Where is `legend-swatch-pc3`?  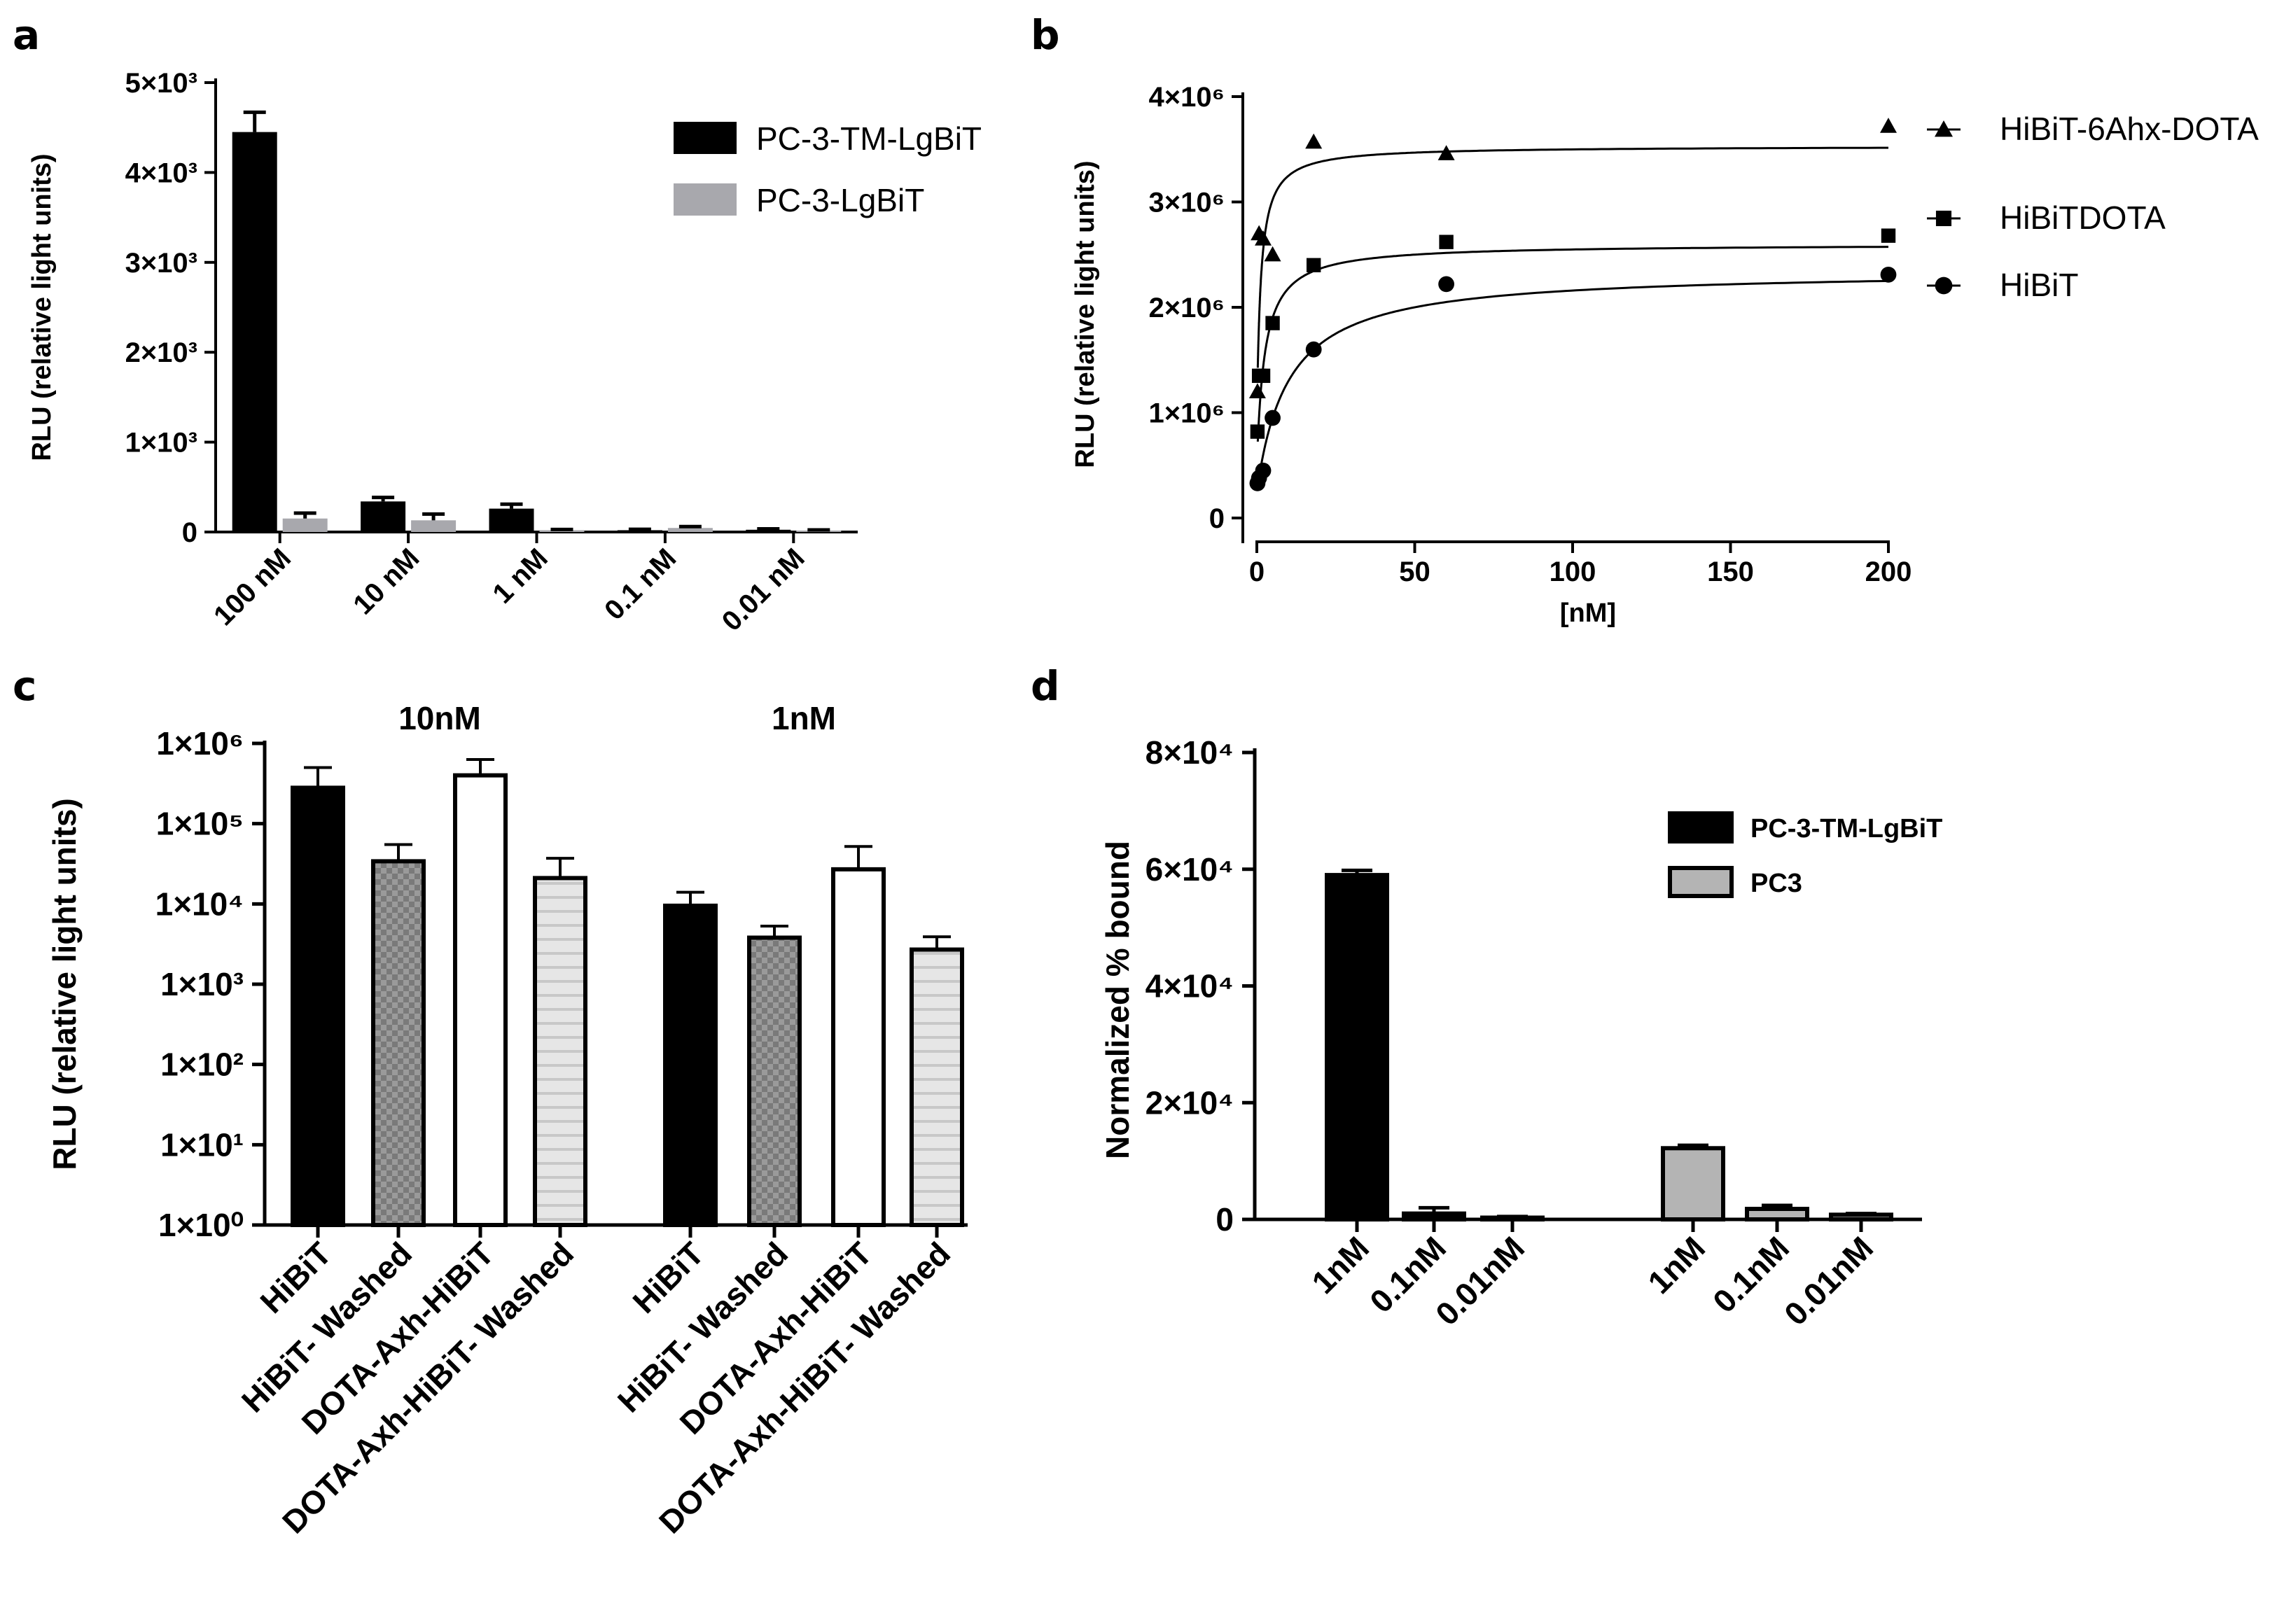
legend-swatch-pc3 is located at coordinates (1701, 882).